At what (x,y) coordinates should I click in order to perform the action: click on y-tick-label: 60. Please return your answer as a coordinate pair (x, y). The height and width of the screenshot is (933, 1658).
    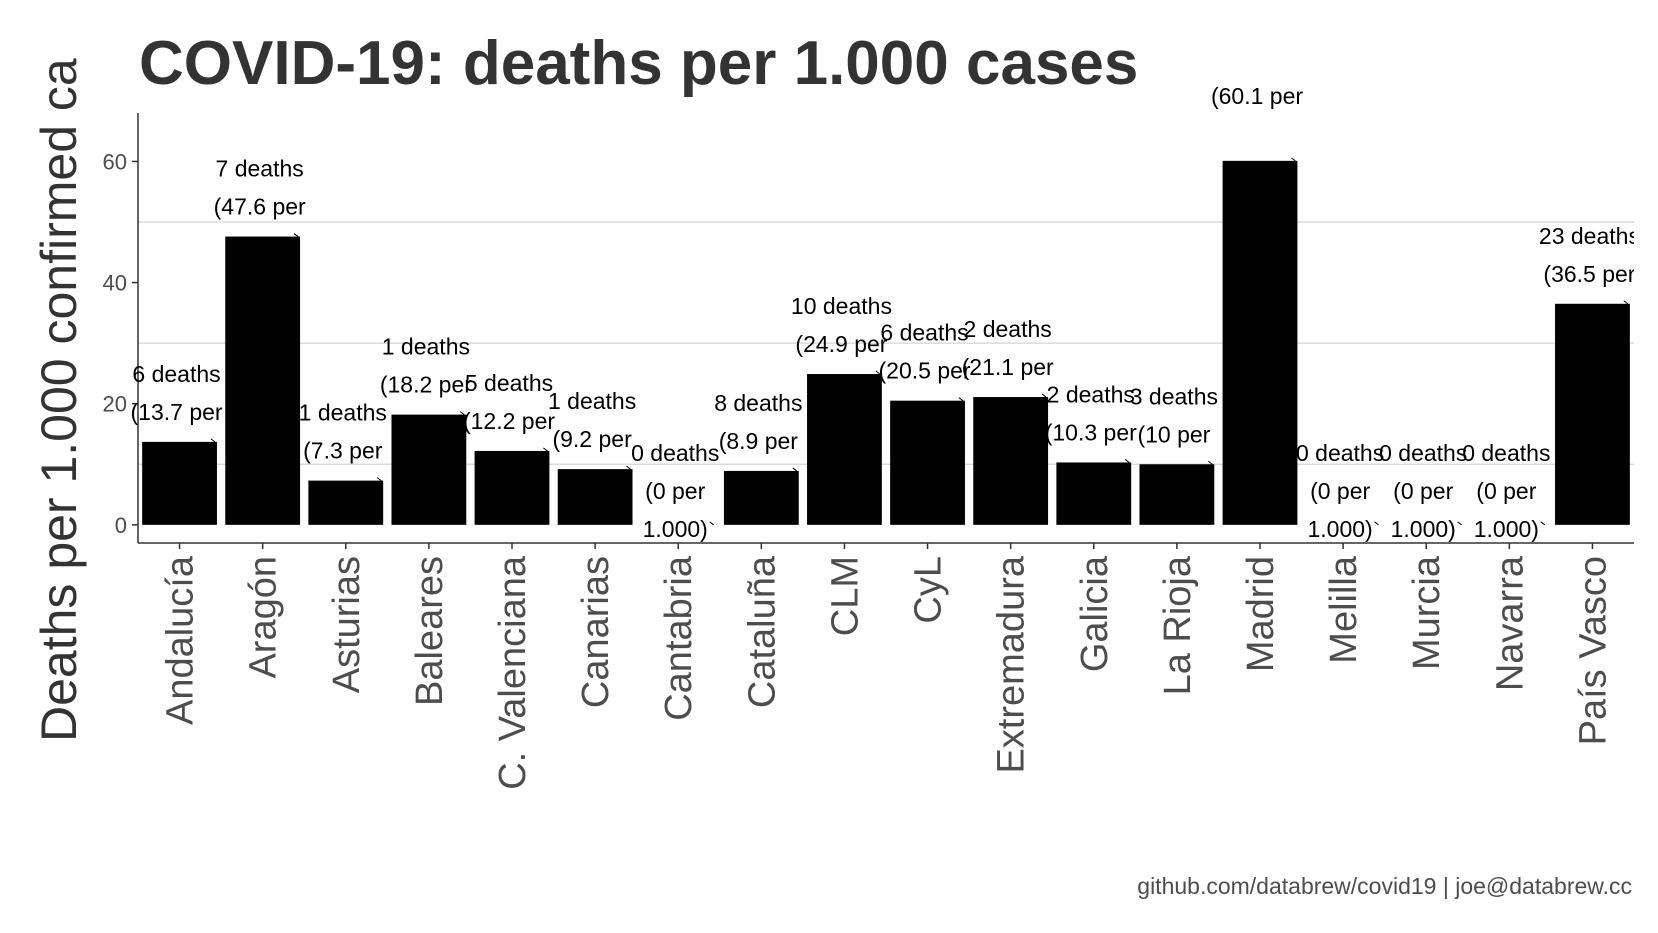
    Looking at the image, I should click on (115, 161).